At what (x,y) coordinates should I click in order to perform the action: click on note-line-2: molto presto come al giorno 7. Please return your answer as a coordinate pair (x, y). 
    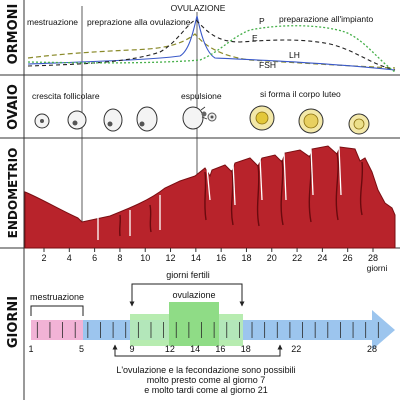
    Looking at the image, I should click on (206, 380).